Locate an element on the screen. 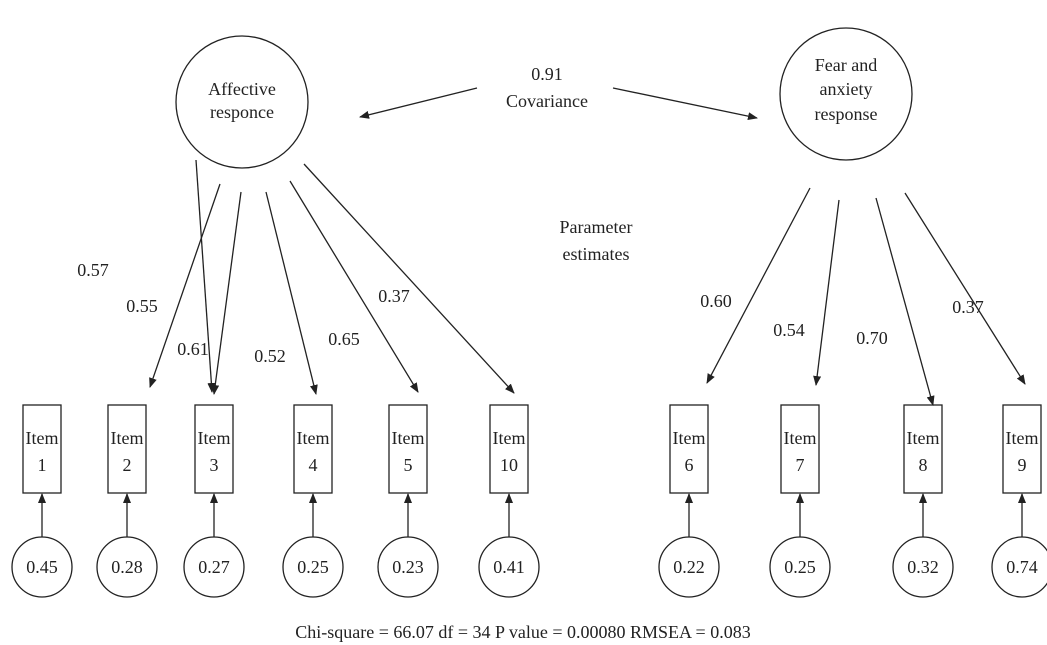  loading-value: 0.52 is located at coordinates (270, 356).